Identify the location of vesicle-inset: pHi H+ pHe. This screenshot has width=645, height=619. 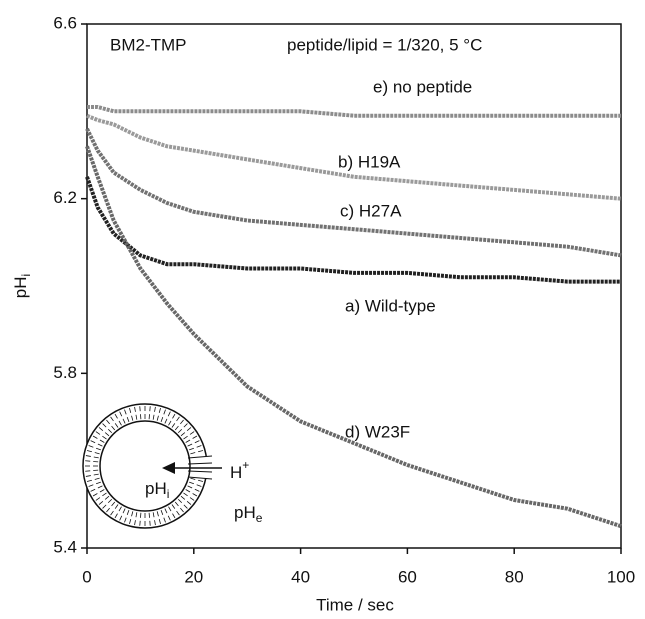
(172, 466).